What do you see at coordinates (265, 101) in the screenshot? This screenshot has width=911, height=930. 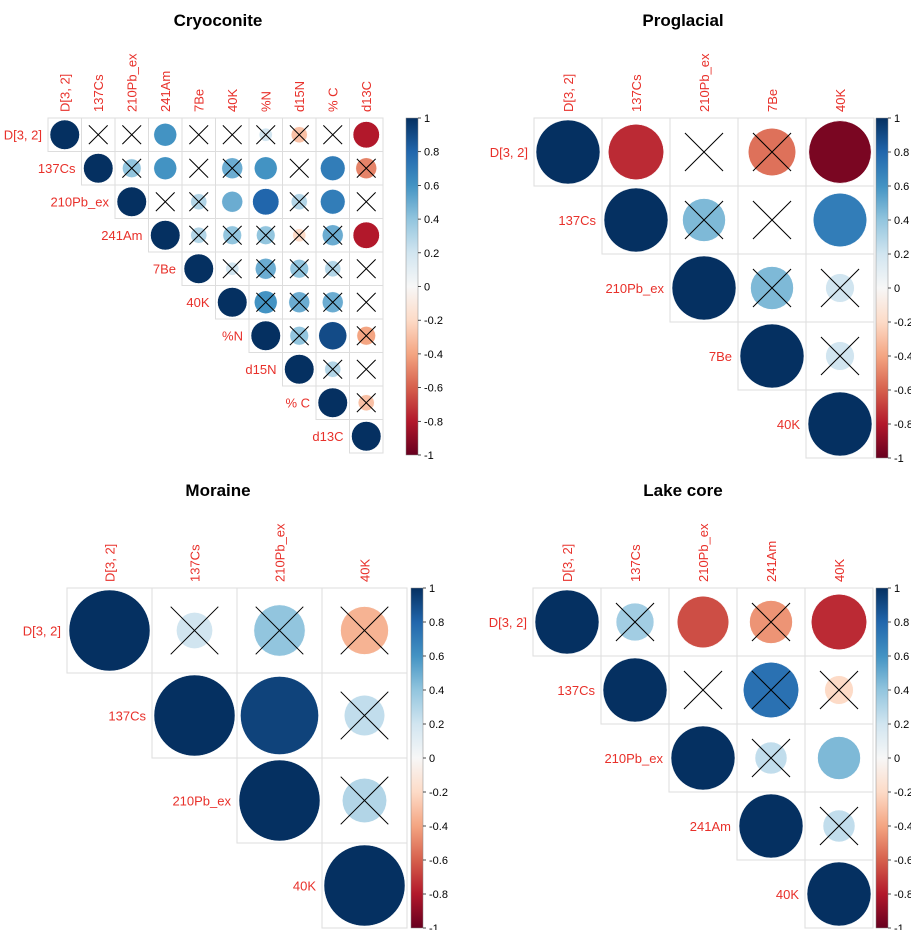 I see `column-label: %N` at bounding box center [265, 101].